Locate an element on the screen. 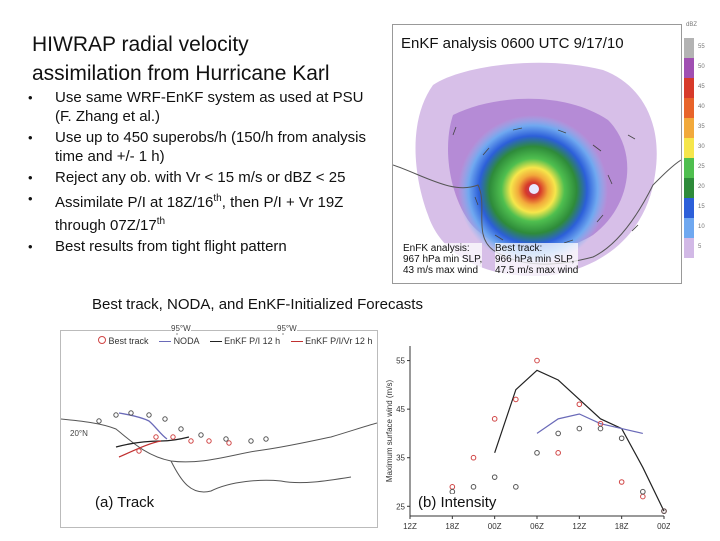 The image size is (720, 541). intensity-panel-label: (b) Intensity is located at coordinates (457, 502).